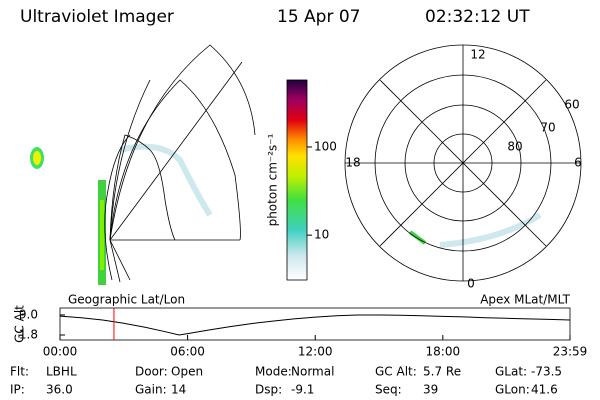 This screenshot has height=400, width=600. I want to click on lat-label: 60, so click(571, 105).